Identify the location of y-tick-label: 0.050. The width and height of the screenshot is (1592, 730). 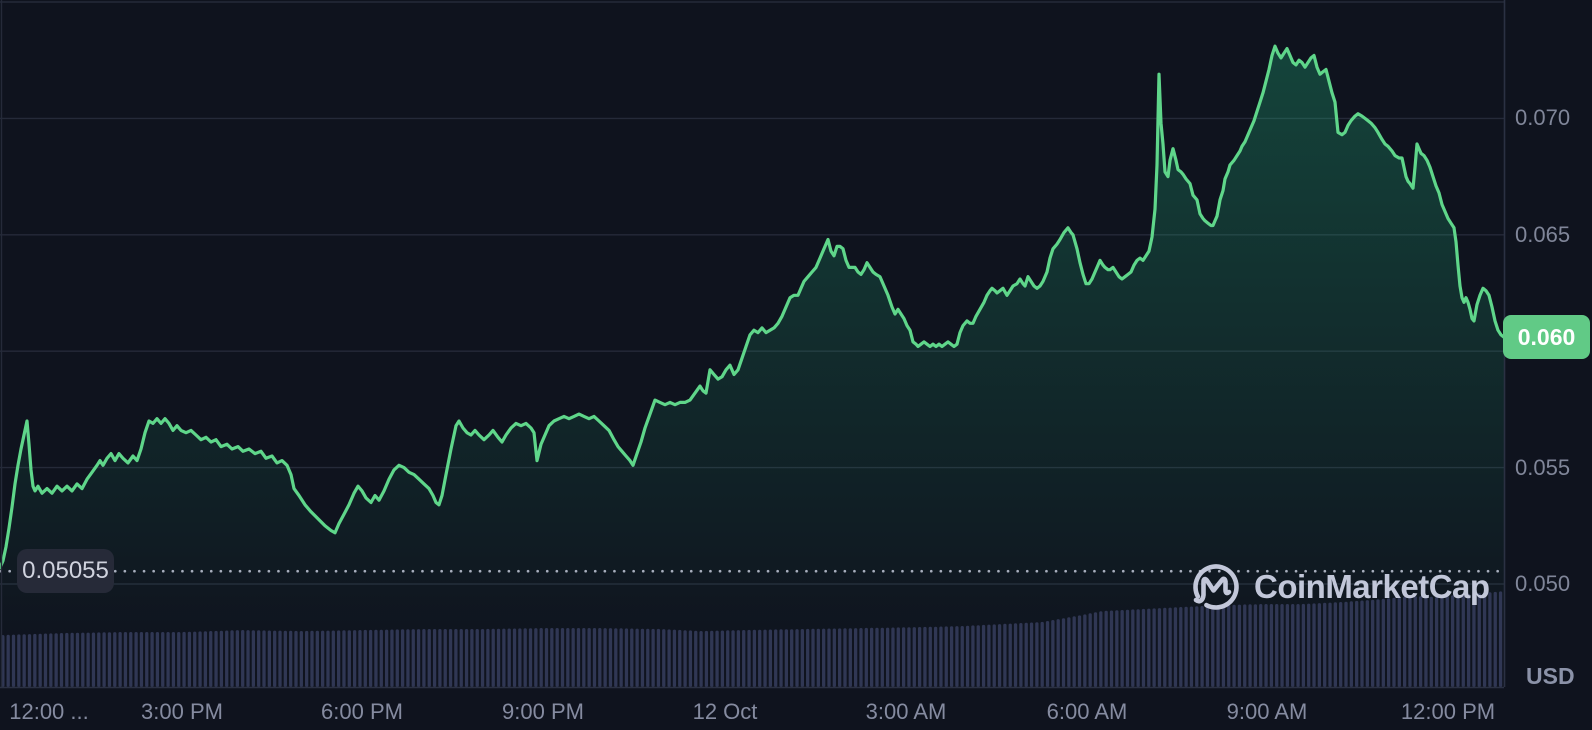
(1543, 583).